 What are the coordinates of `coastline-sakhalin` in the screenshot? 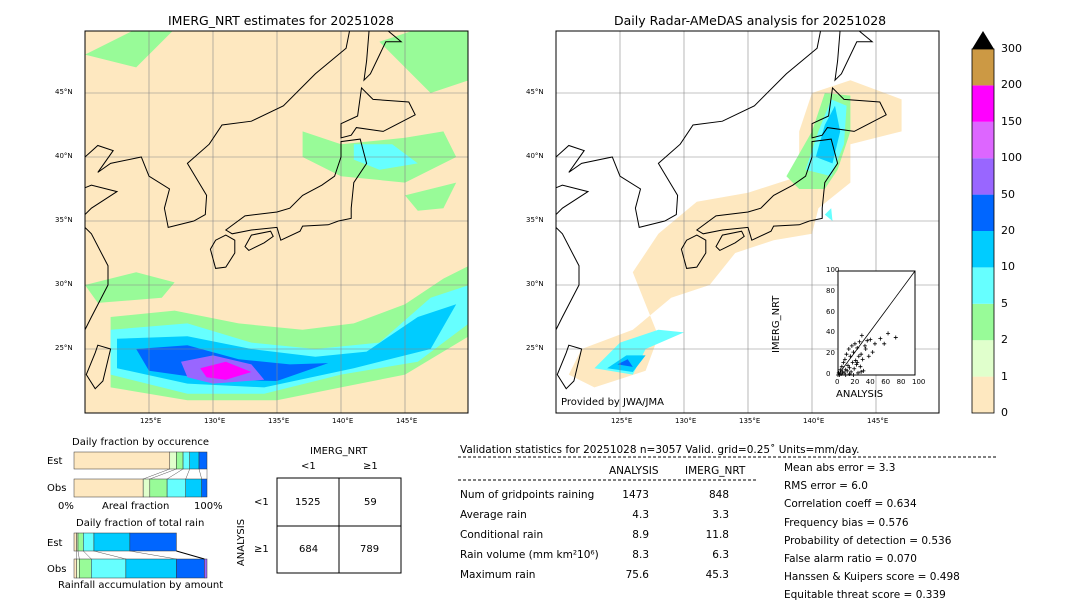 It's located at (854, 56).